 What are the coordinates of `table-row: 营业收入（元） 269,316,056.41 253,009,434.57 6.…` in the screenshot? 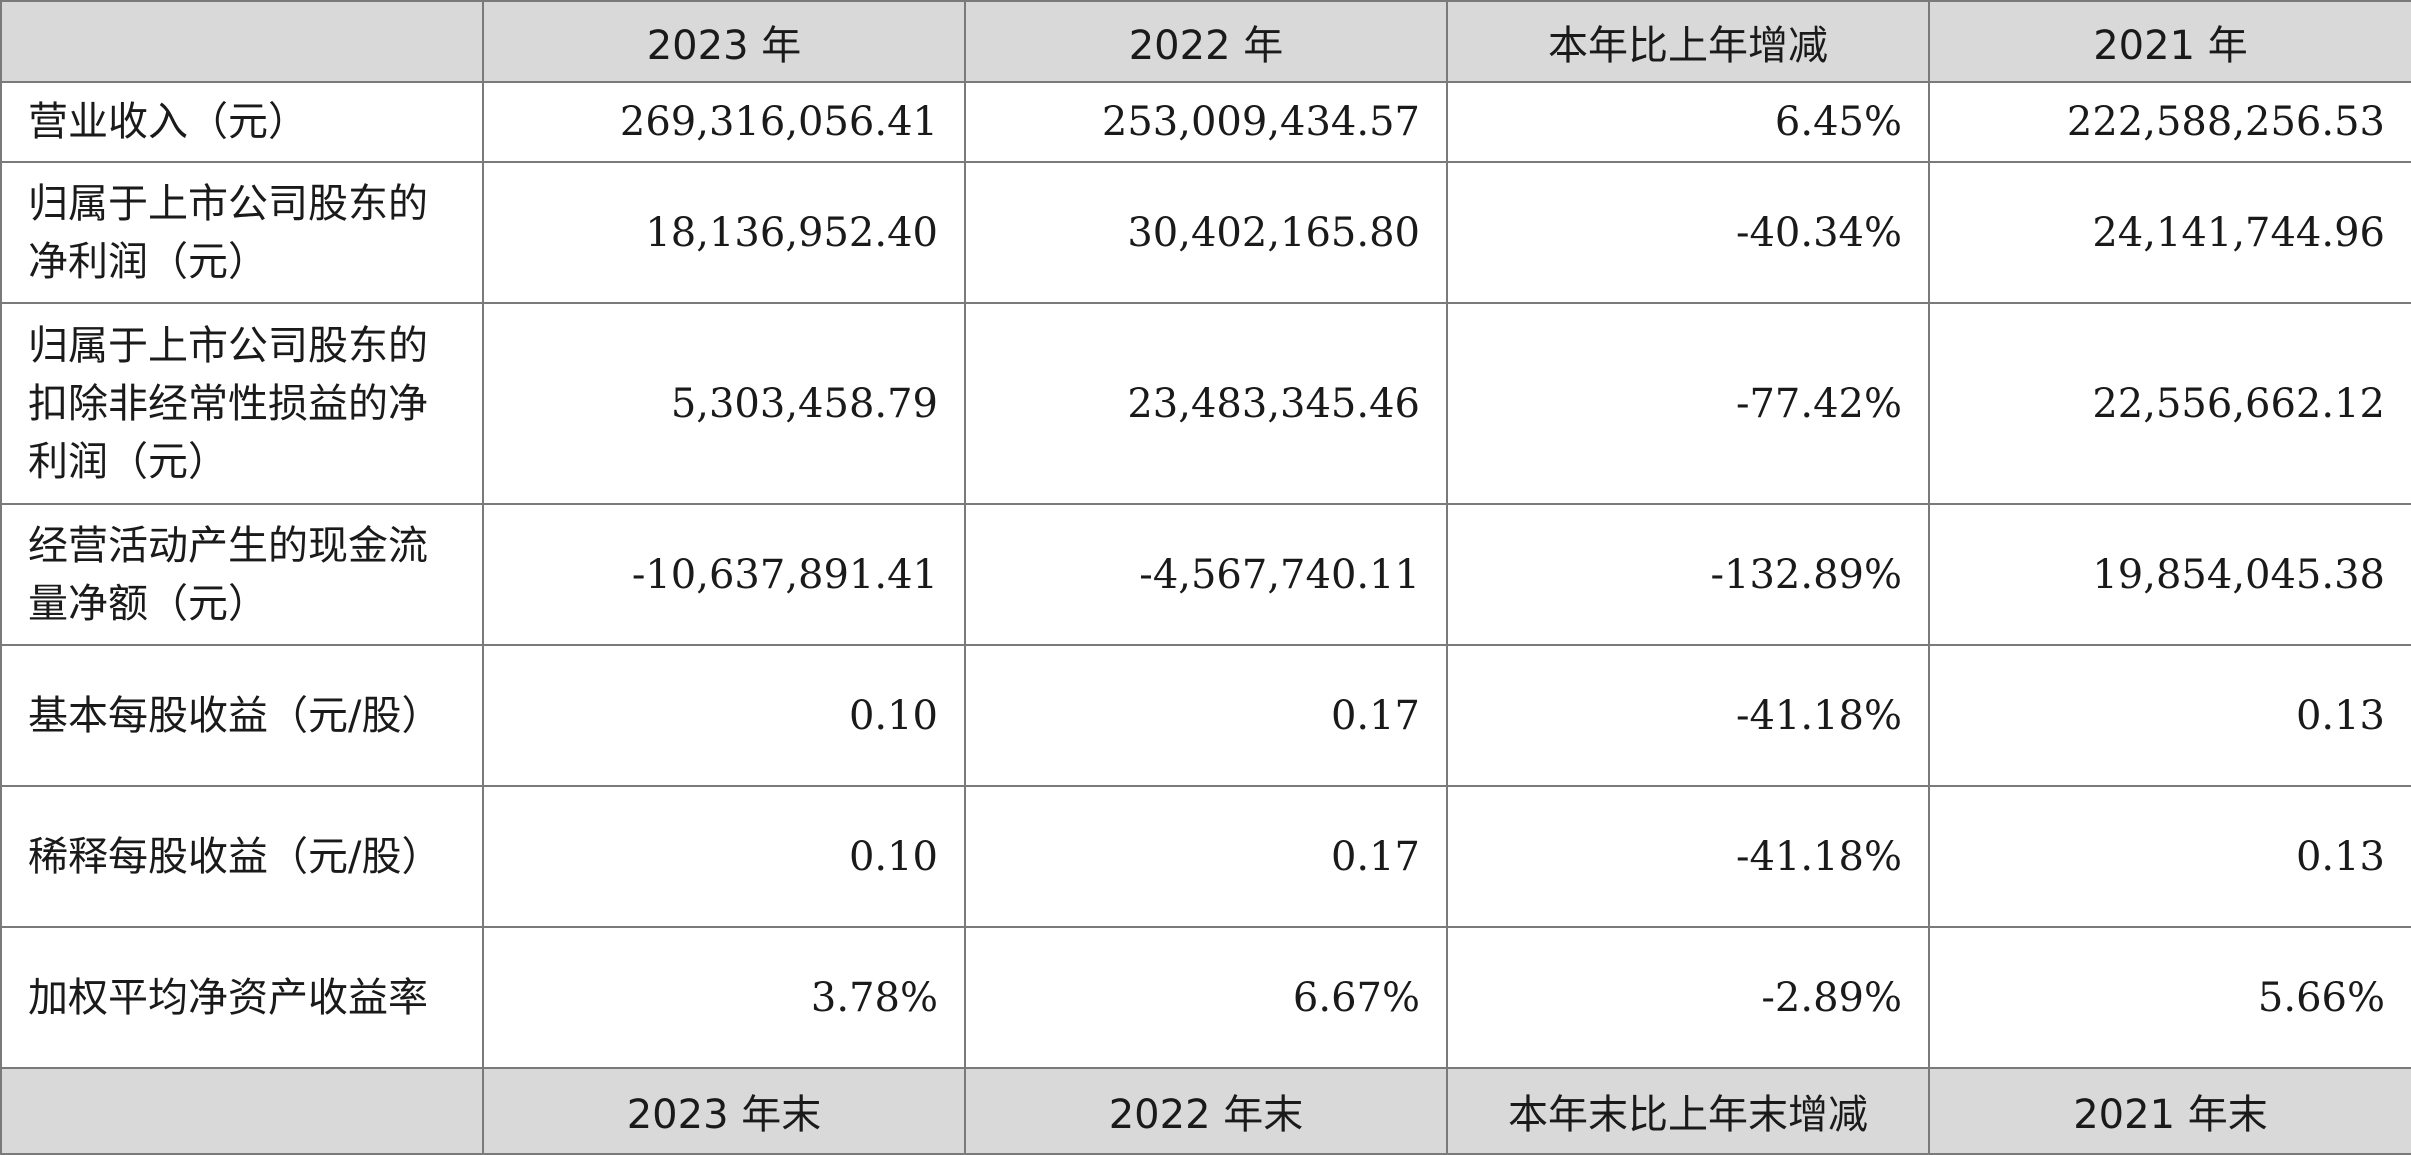 It's located at (1205, 122).